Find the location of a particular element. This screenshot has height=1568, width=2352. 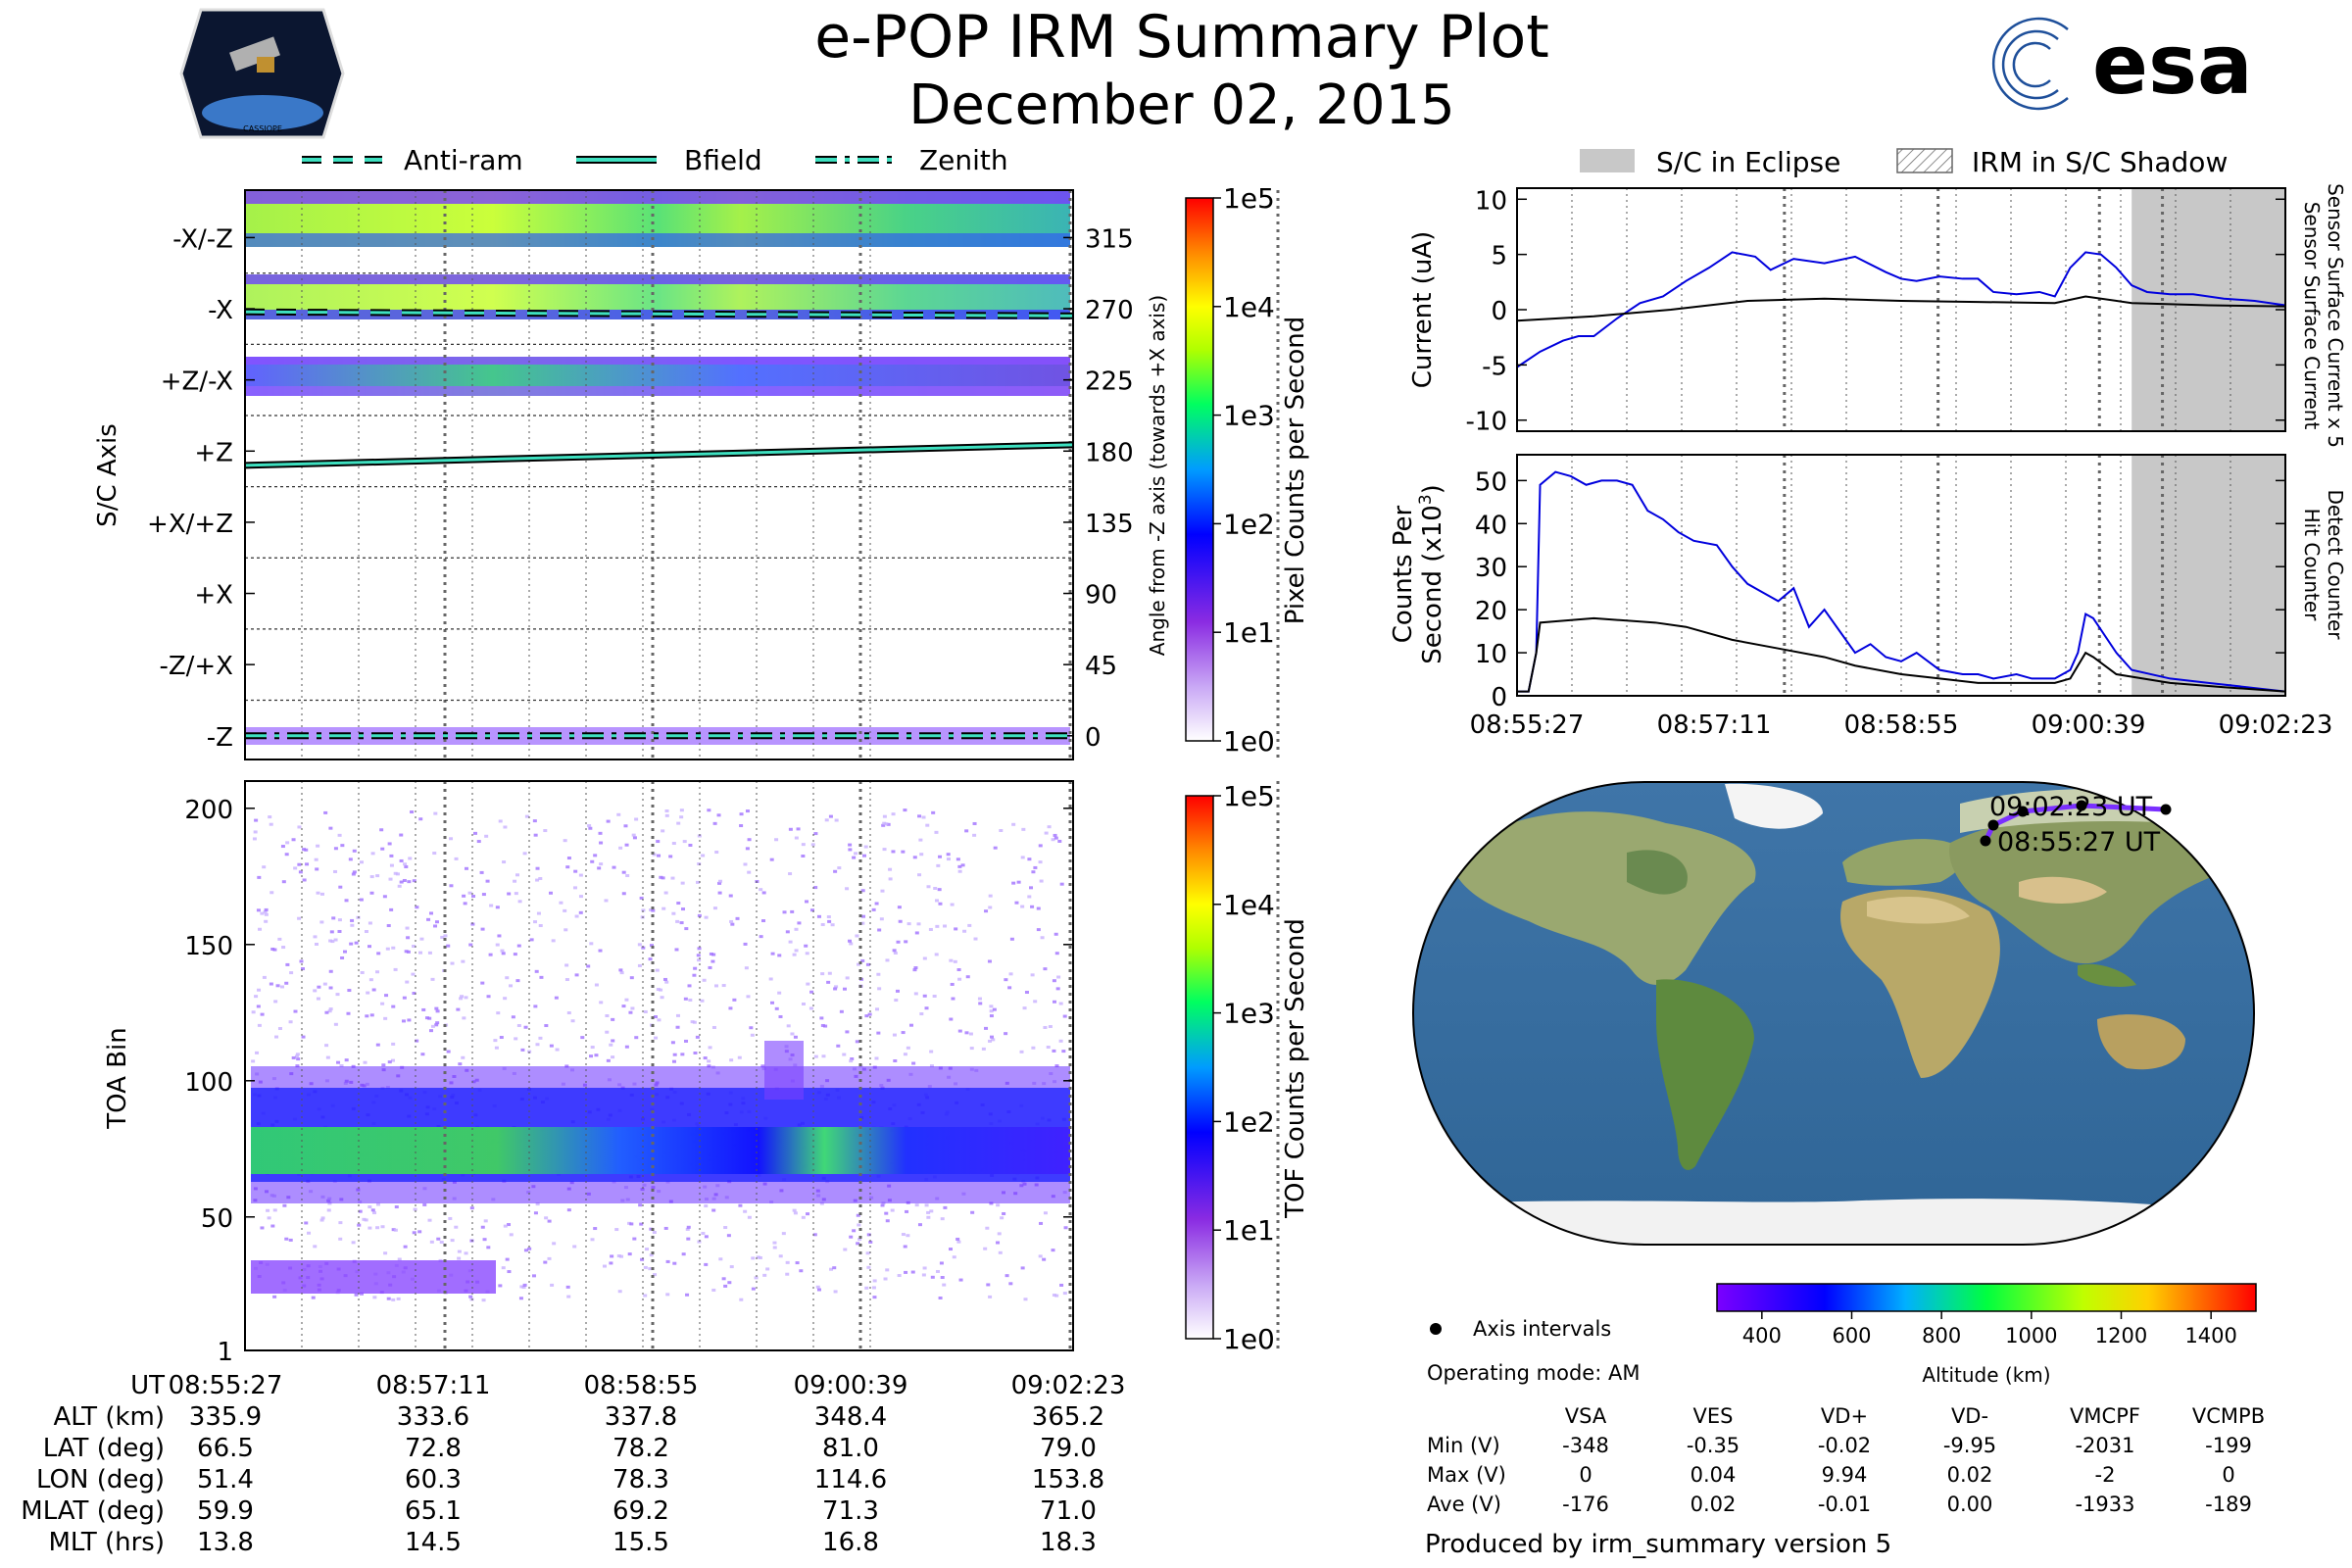

altitude-colorbar: 400 600 800 1000 1200 1400 Altitude (km) is located at coordinates (1986, 1335).